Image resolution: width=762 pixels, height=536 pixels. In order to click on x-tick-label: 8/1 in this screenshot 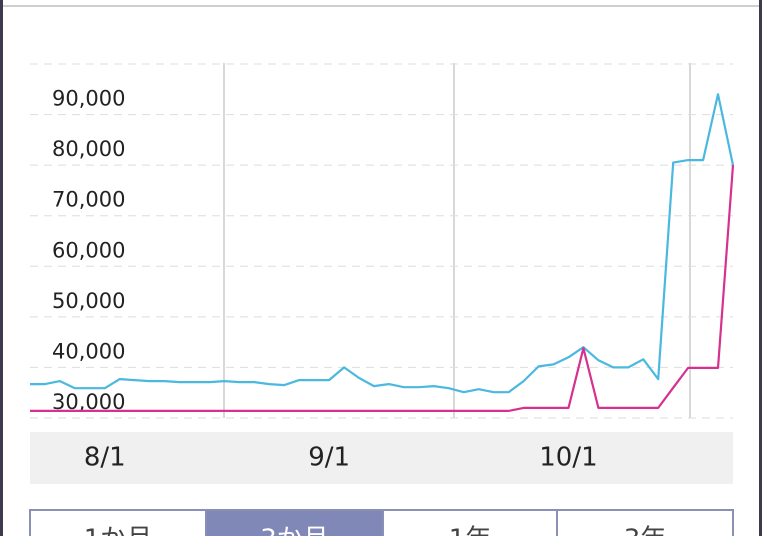, I will do `click(105, 458)`.